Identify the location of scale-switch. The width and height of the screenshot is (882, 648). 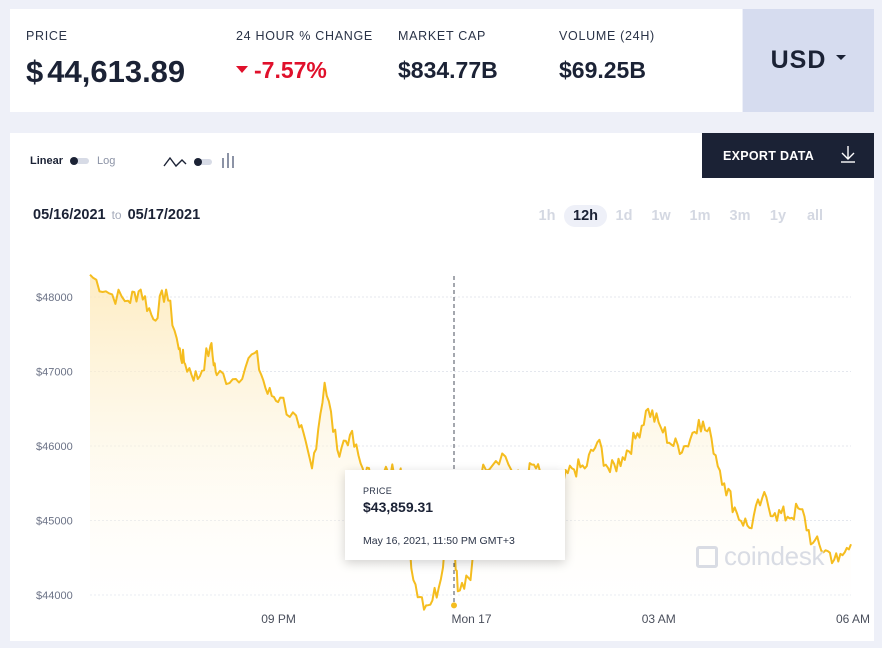
(80, 161).